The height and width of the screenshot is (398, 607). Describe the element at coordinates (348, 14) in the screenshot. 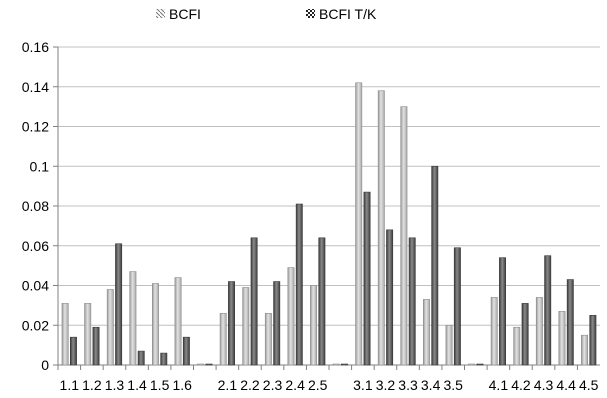

I see `legend-label-bcfi-tk: BCFI T/K` at that location.